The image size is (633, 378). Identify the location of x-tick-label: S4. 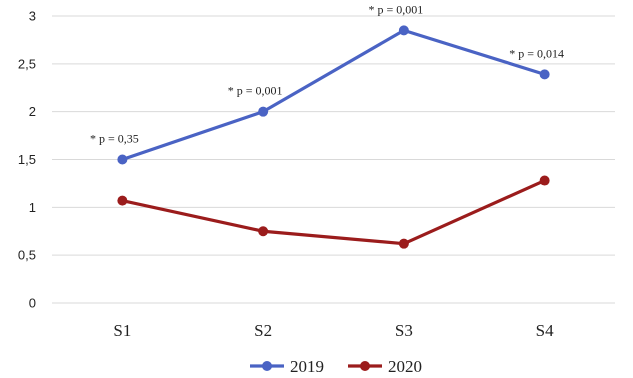
(545, 330).